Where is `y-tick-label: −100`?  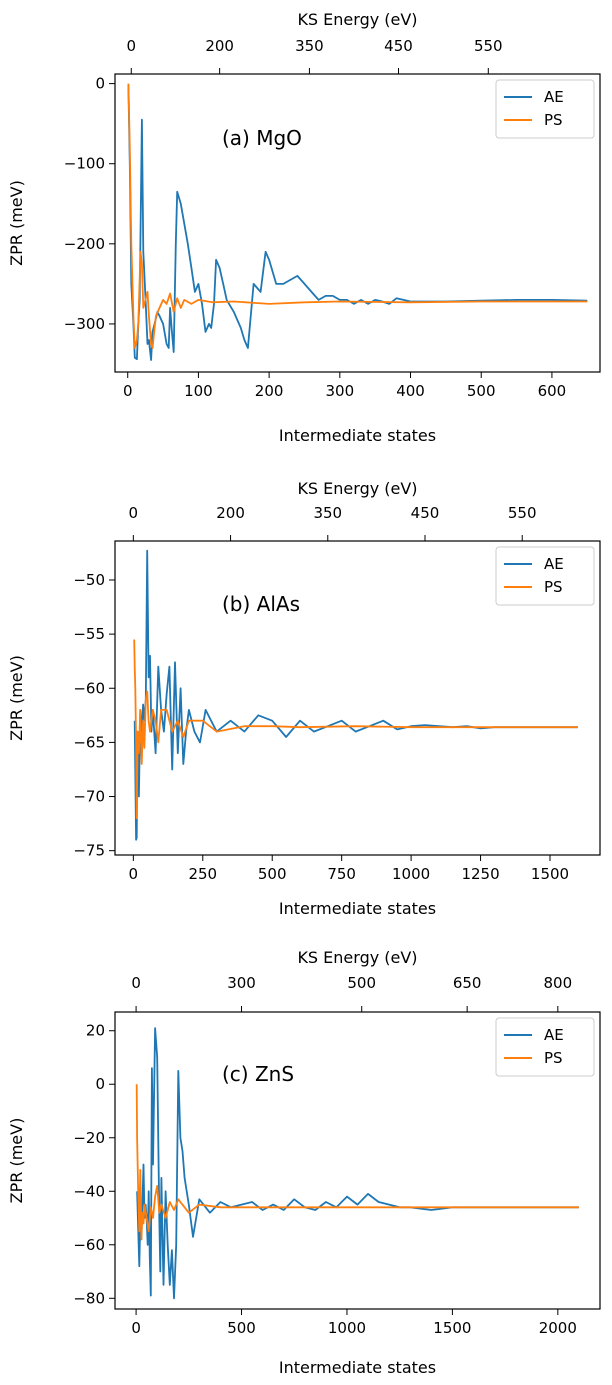
y-tick-label: −100 is located at coordinates (84, 164).